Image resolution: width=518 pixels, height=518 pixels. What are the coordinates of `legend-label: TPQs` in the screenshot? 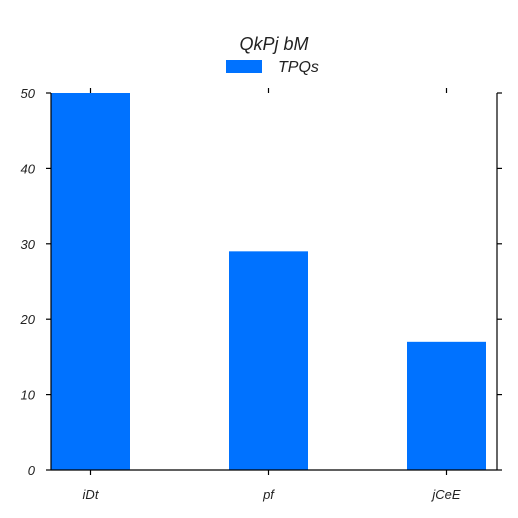 It's located at (298, 67).